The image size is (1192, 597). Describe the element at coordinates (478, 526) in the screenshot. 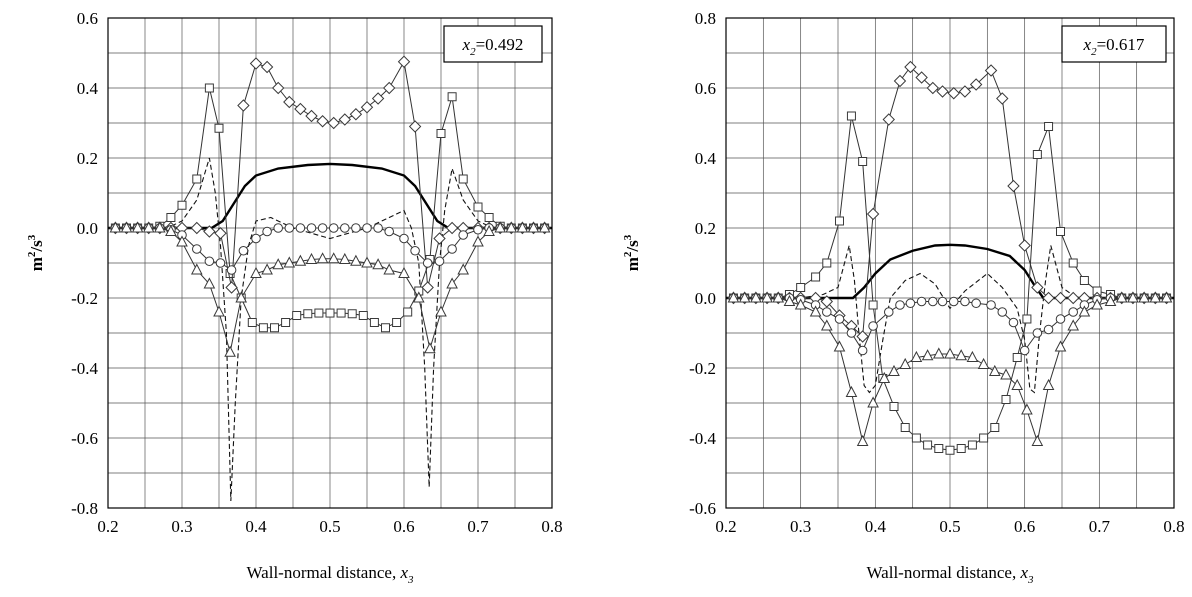

I see `x-tick-label: 0.7` at that location.